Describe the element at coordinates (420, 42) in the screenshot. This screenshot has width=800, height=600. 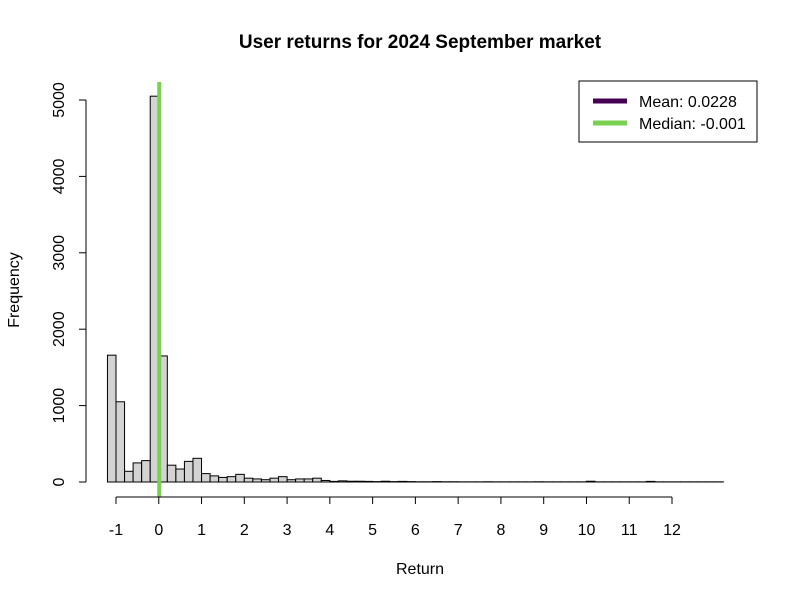
I see `chart-title: User returns for 2024 September market` at that location.